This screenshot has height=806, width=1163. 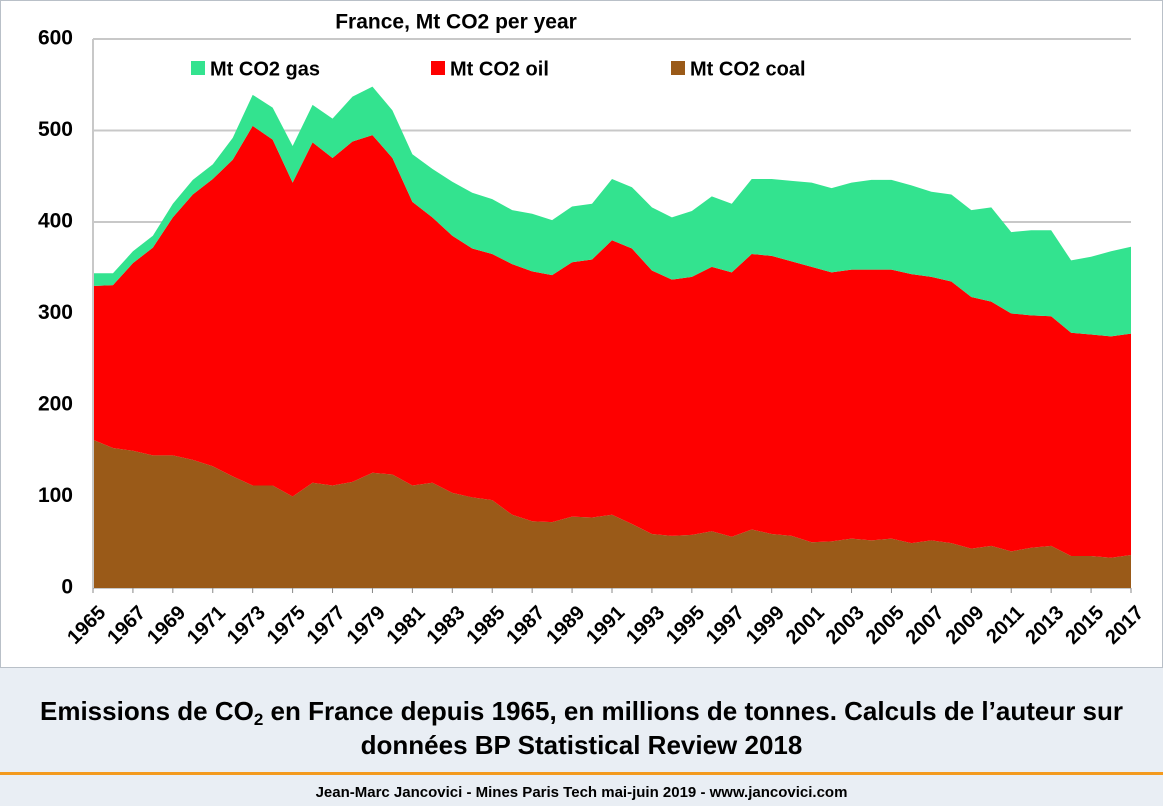 What do you see at coordinates (258, 719) in the screenshot?
I see `caption-subscript: 2` at bounding box center [258, 719].